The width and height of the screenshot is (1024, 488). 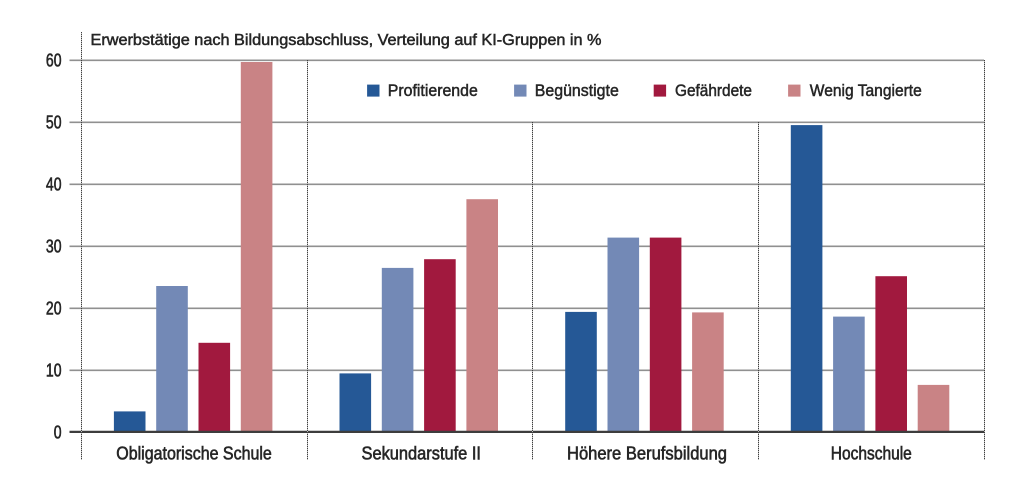 I want to click on svg-text: Gefährdete, so click(x=713, y=91).